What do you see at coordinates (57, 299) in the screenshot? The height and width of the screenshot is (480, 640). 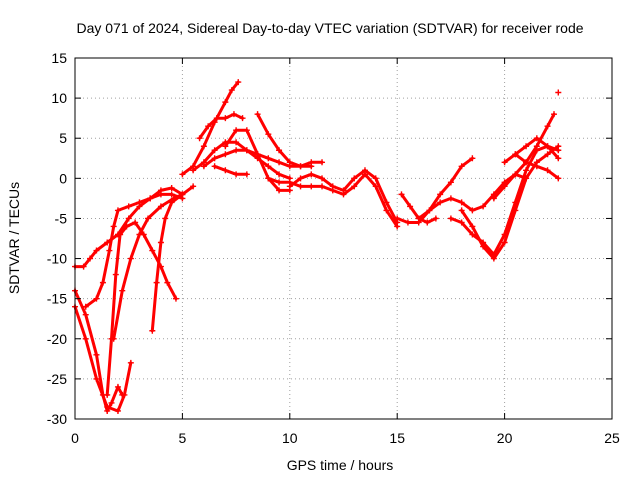 I see `y-tick-label: -15` at bounding box center [57, 299].